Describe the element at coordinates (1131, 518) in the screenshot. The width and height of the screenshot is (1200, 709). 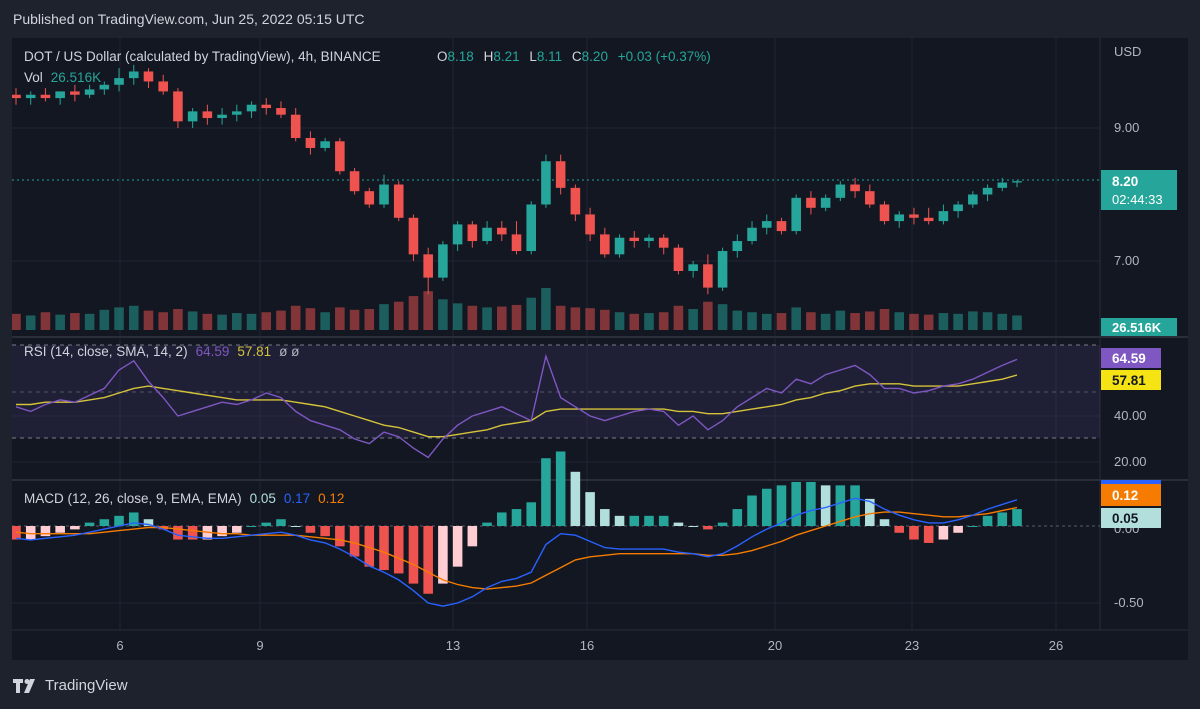
I see `hist-badge` at that location.